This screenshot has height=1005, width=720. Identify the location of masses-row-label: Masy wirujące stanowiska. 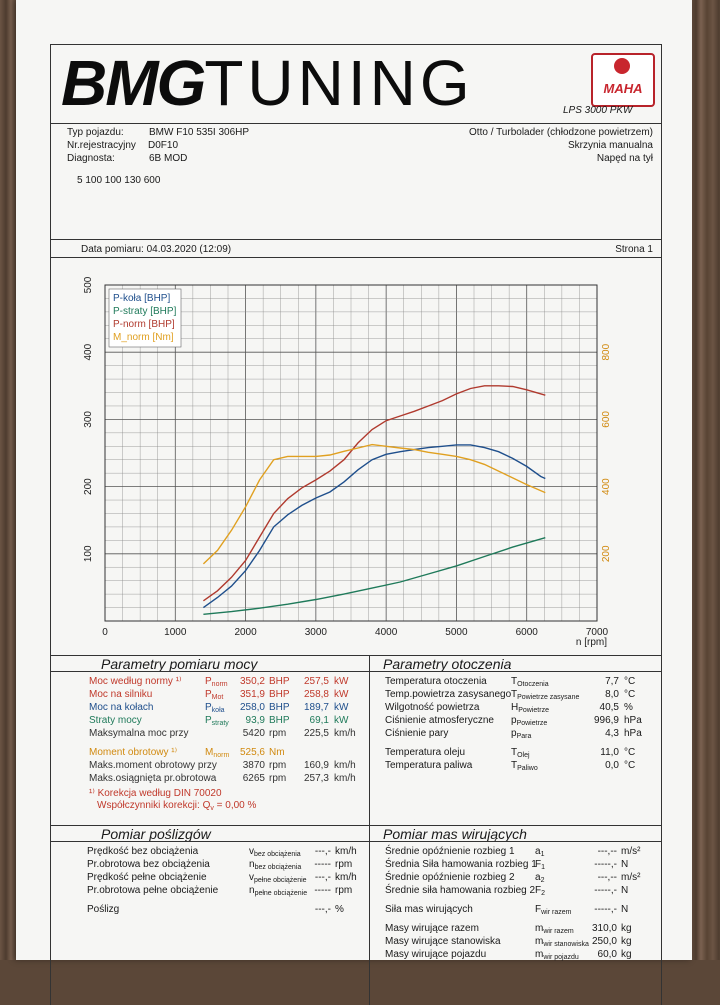
(443, 941).